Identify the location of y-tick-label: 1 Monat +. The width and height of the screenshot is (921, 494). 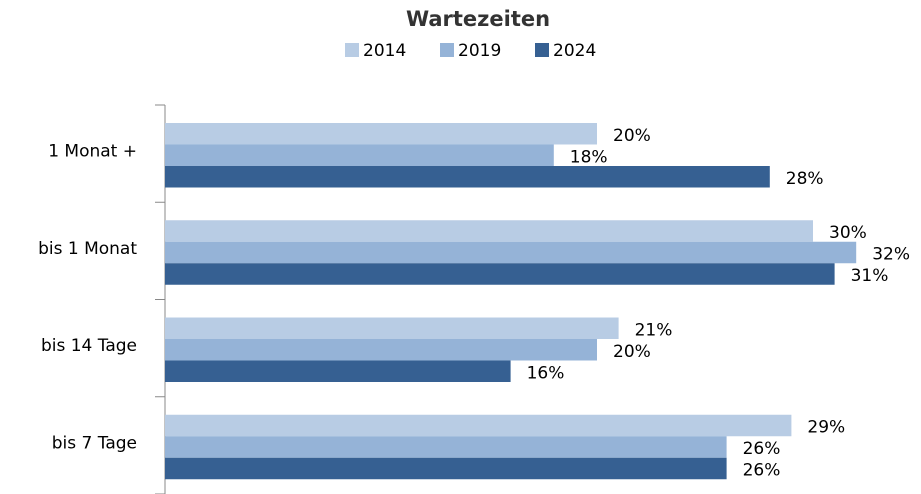
(92, 152).